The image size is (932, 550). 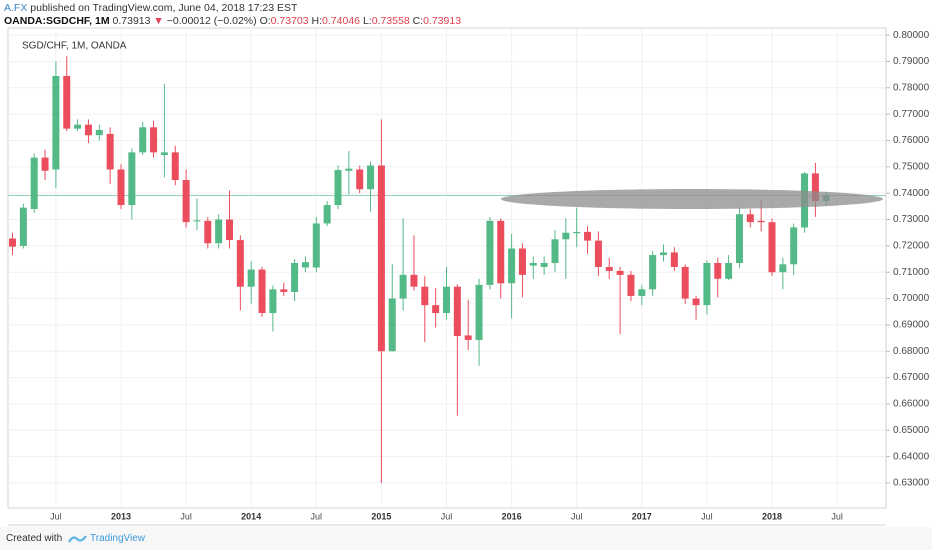 I want to click on symbol: OANDA:SGDCHF, 1M, so click(x=57, y=21).